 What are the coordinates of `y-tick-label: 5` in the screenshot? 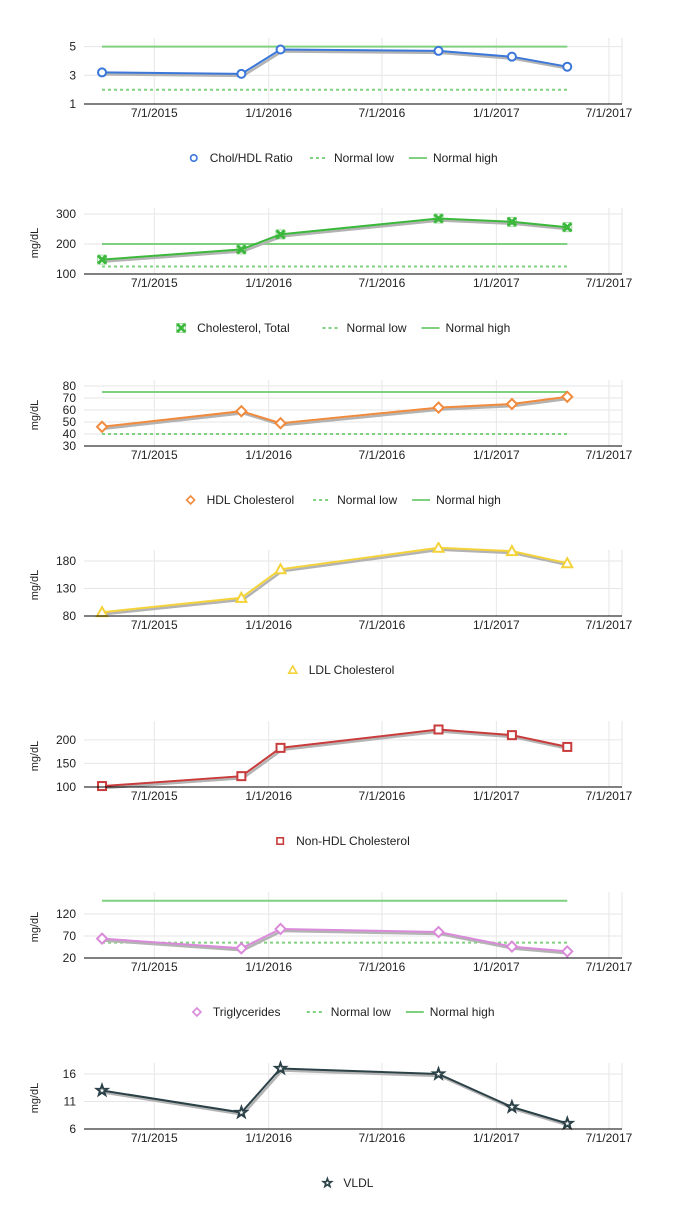 It's located at (72, 47).